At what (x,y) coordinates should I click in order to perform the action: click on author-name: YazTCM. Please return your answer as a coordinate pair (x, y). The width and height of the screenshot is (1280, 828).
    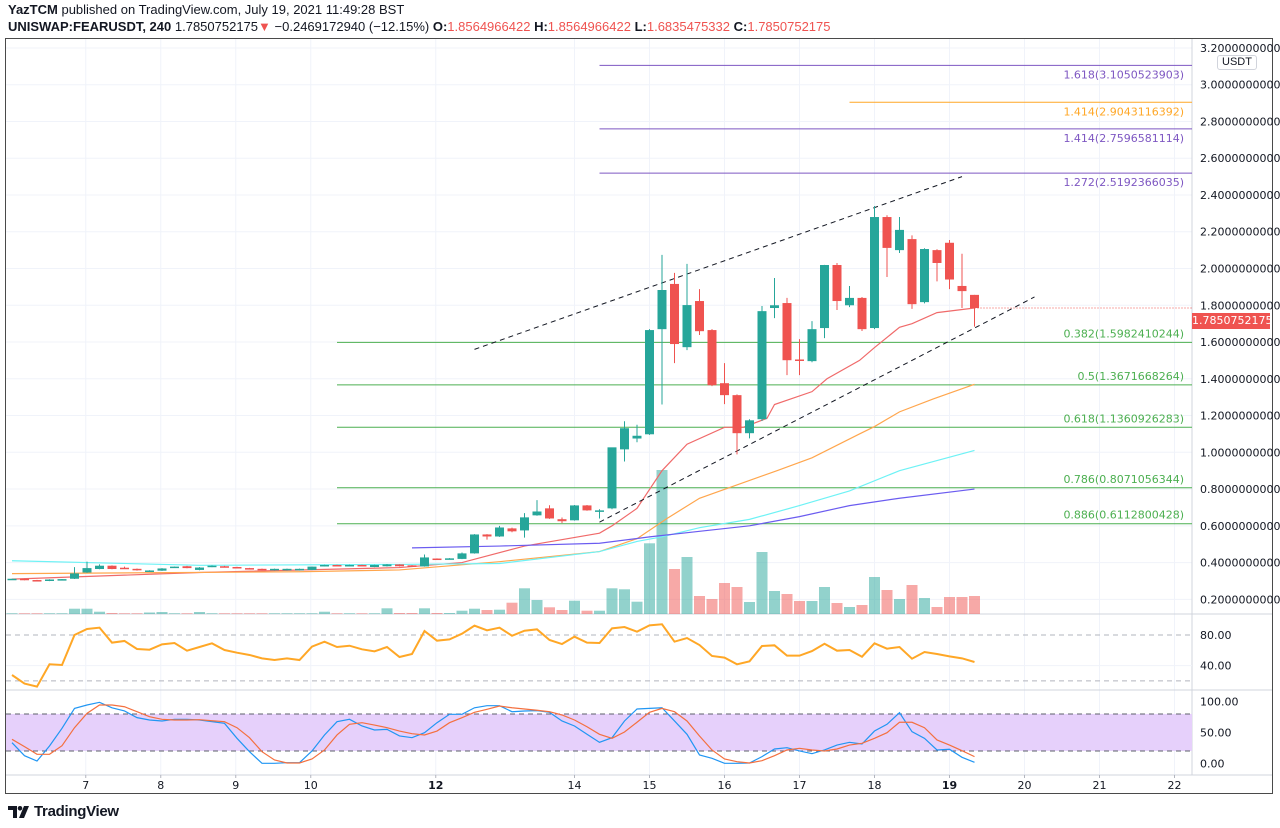
    Looking at the image, I should click on (33, 9).